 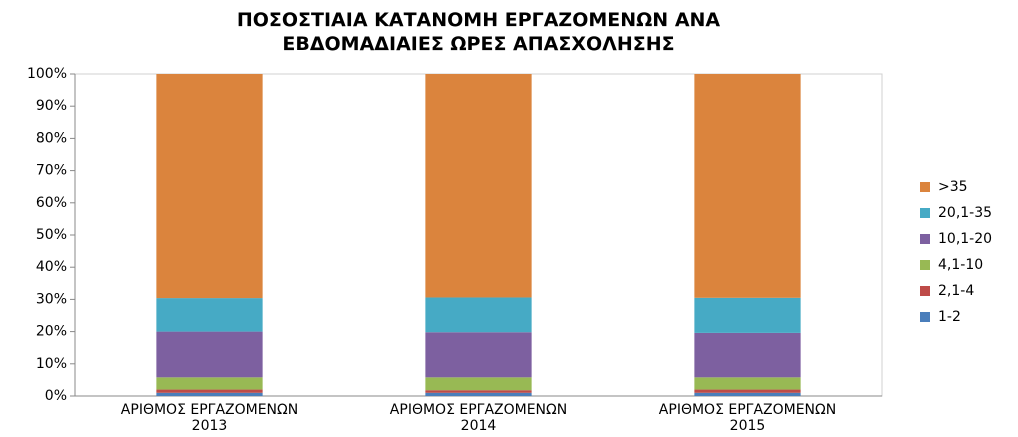 I want to click on legend-label: 10,1-20, so click(x=965, y=239).